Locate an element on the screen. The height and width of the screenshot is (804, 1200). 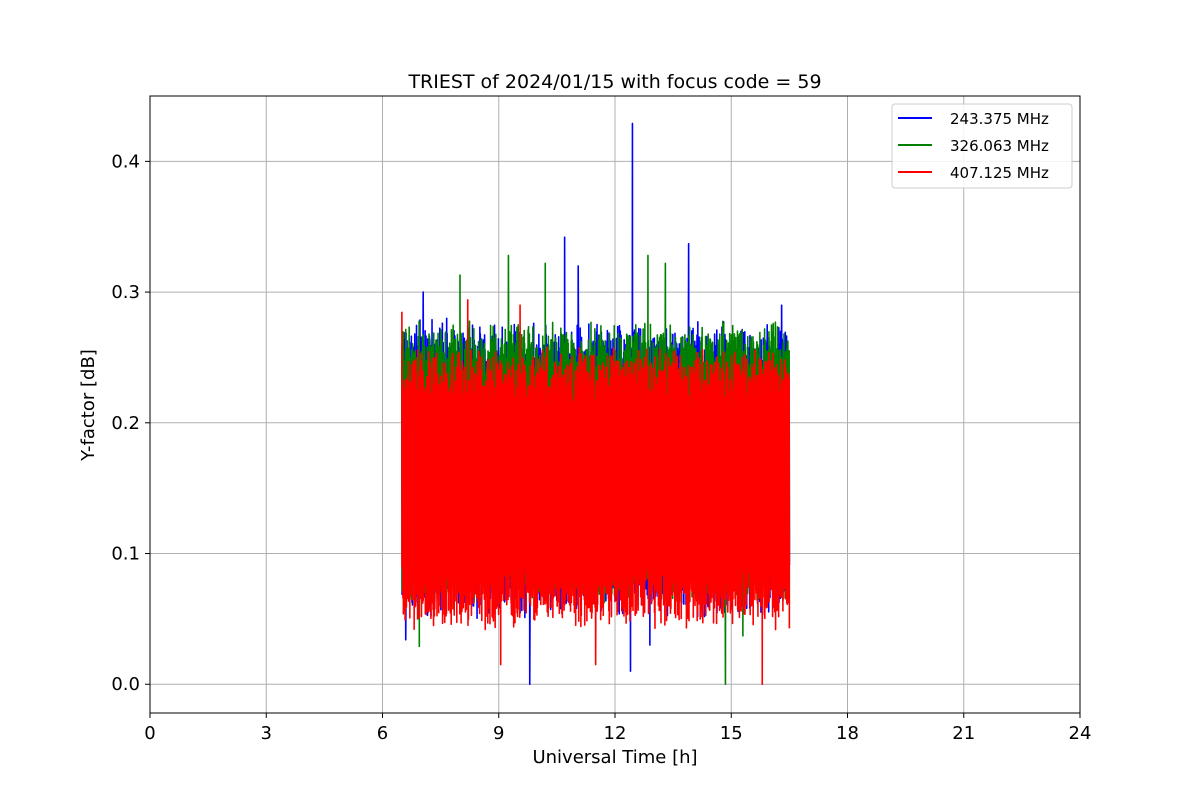
y-tick-label: 0.0 is located at coordinates (125, 684).